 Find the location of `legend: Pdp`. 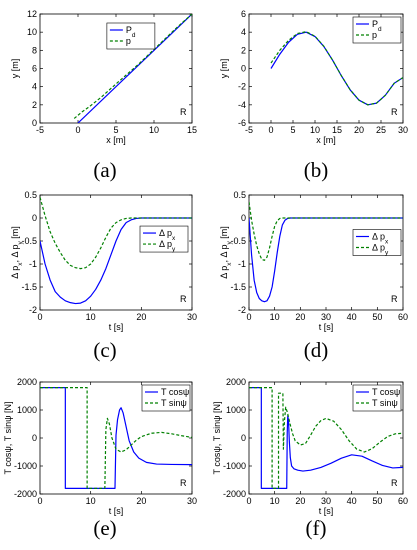

legend: Pdp is located at coordinates (131, 36).